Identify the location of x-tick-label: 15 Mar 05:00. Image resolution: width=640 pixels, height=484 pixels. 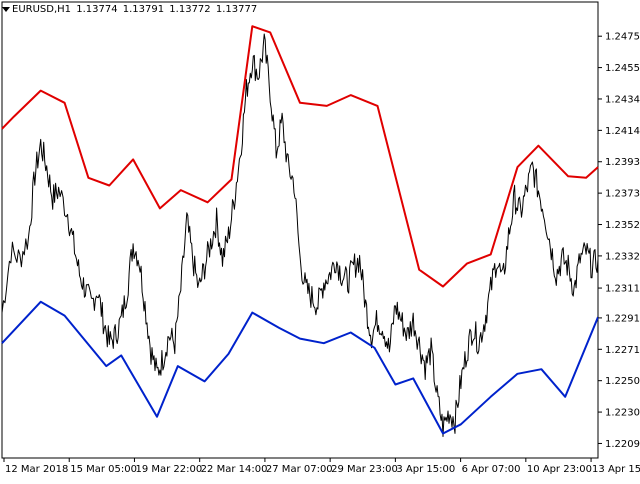
(103, 469).